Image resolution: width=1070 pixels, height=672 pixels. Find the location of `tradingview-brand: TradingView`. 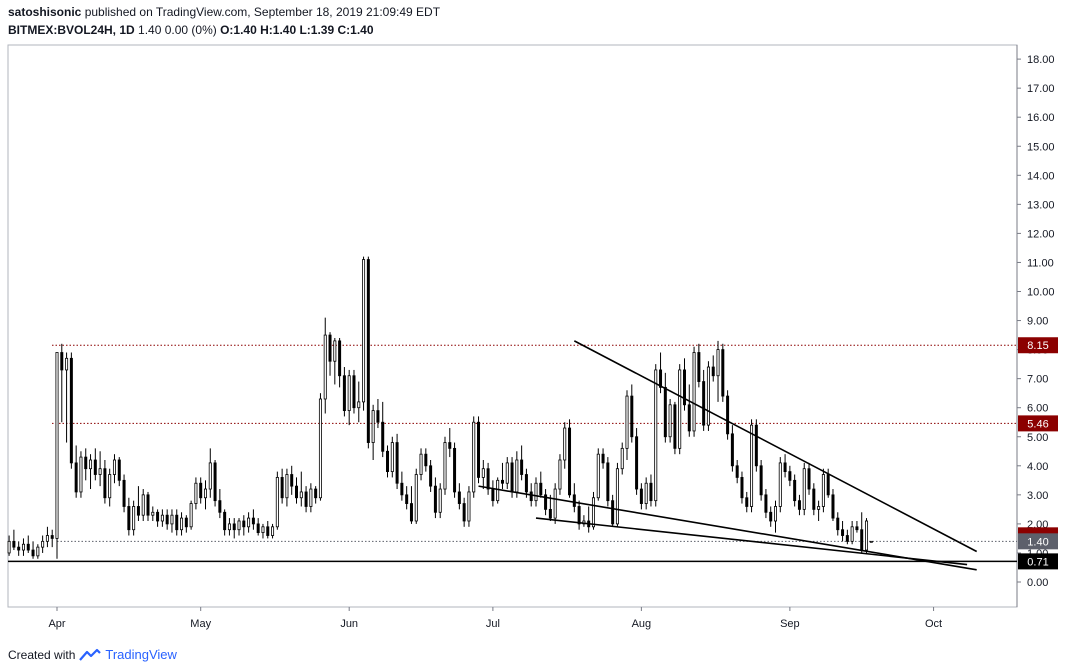

tradingview-brand: TradingView is located at coordinates (141, 654).